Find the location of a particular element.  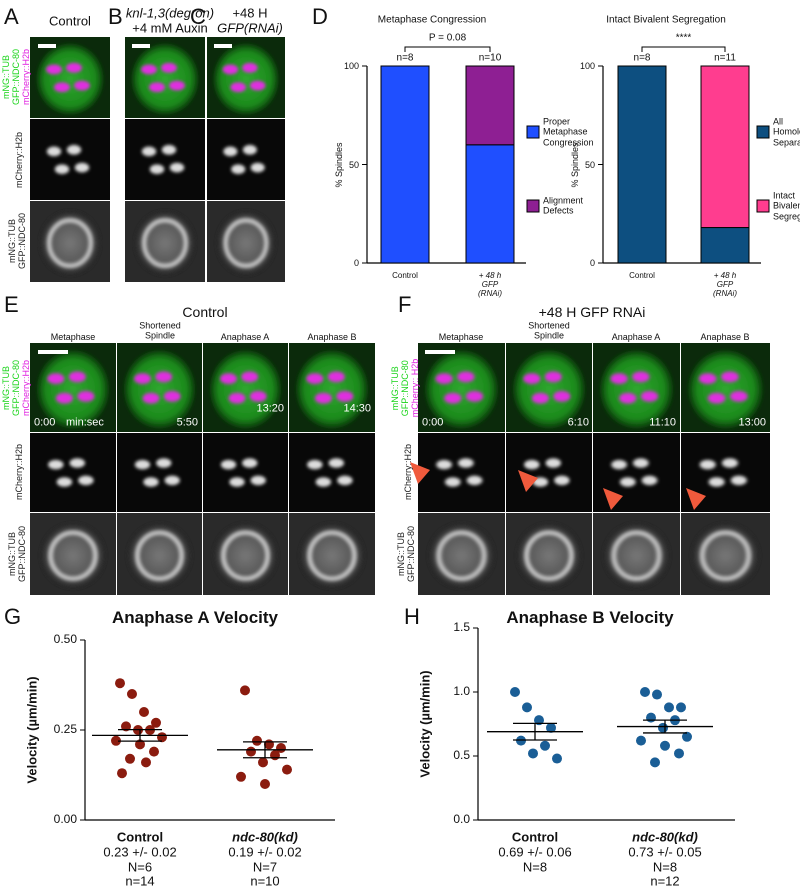

timestamp: 13:20 is located at coordinates (270, 408).